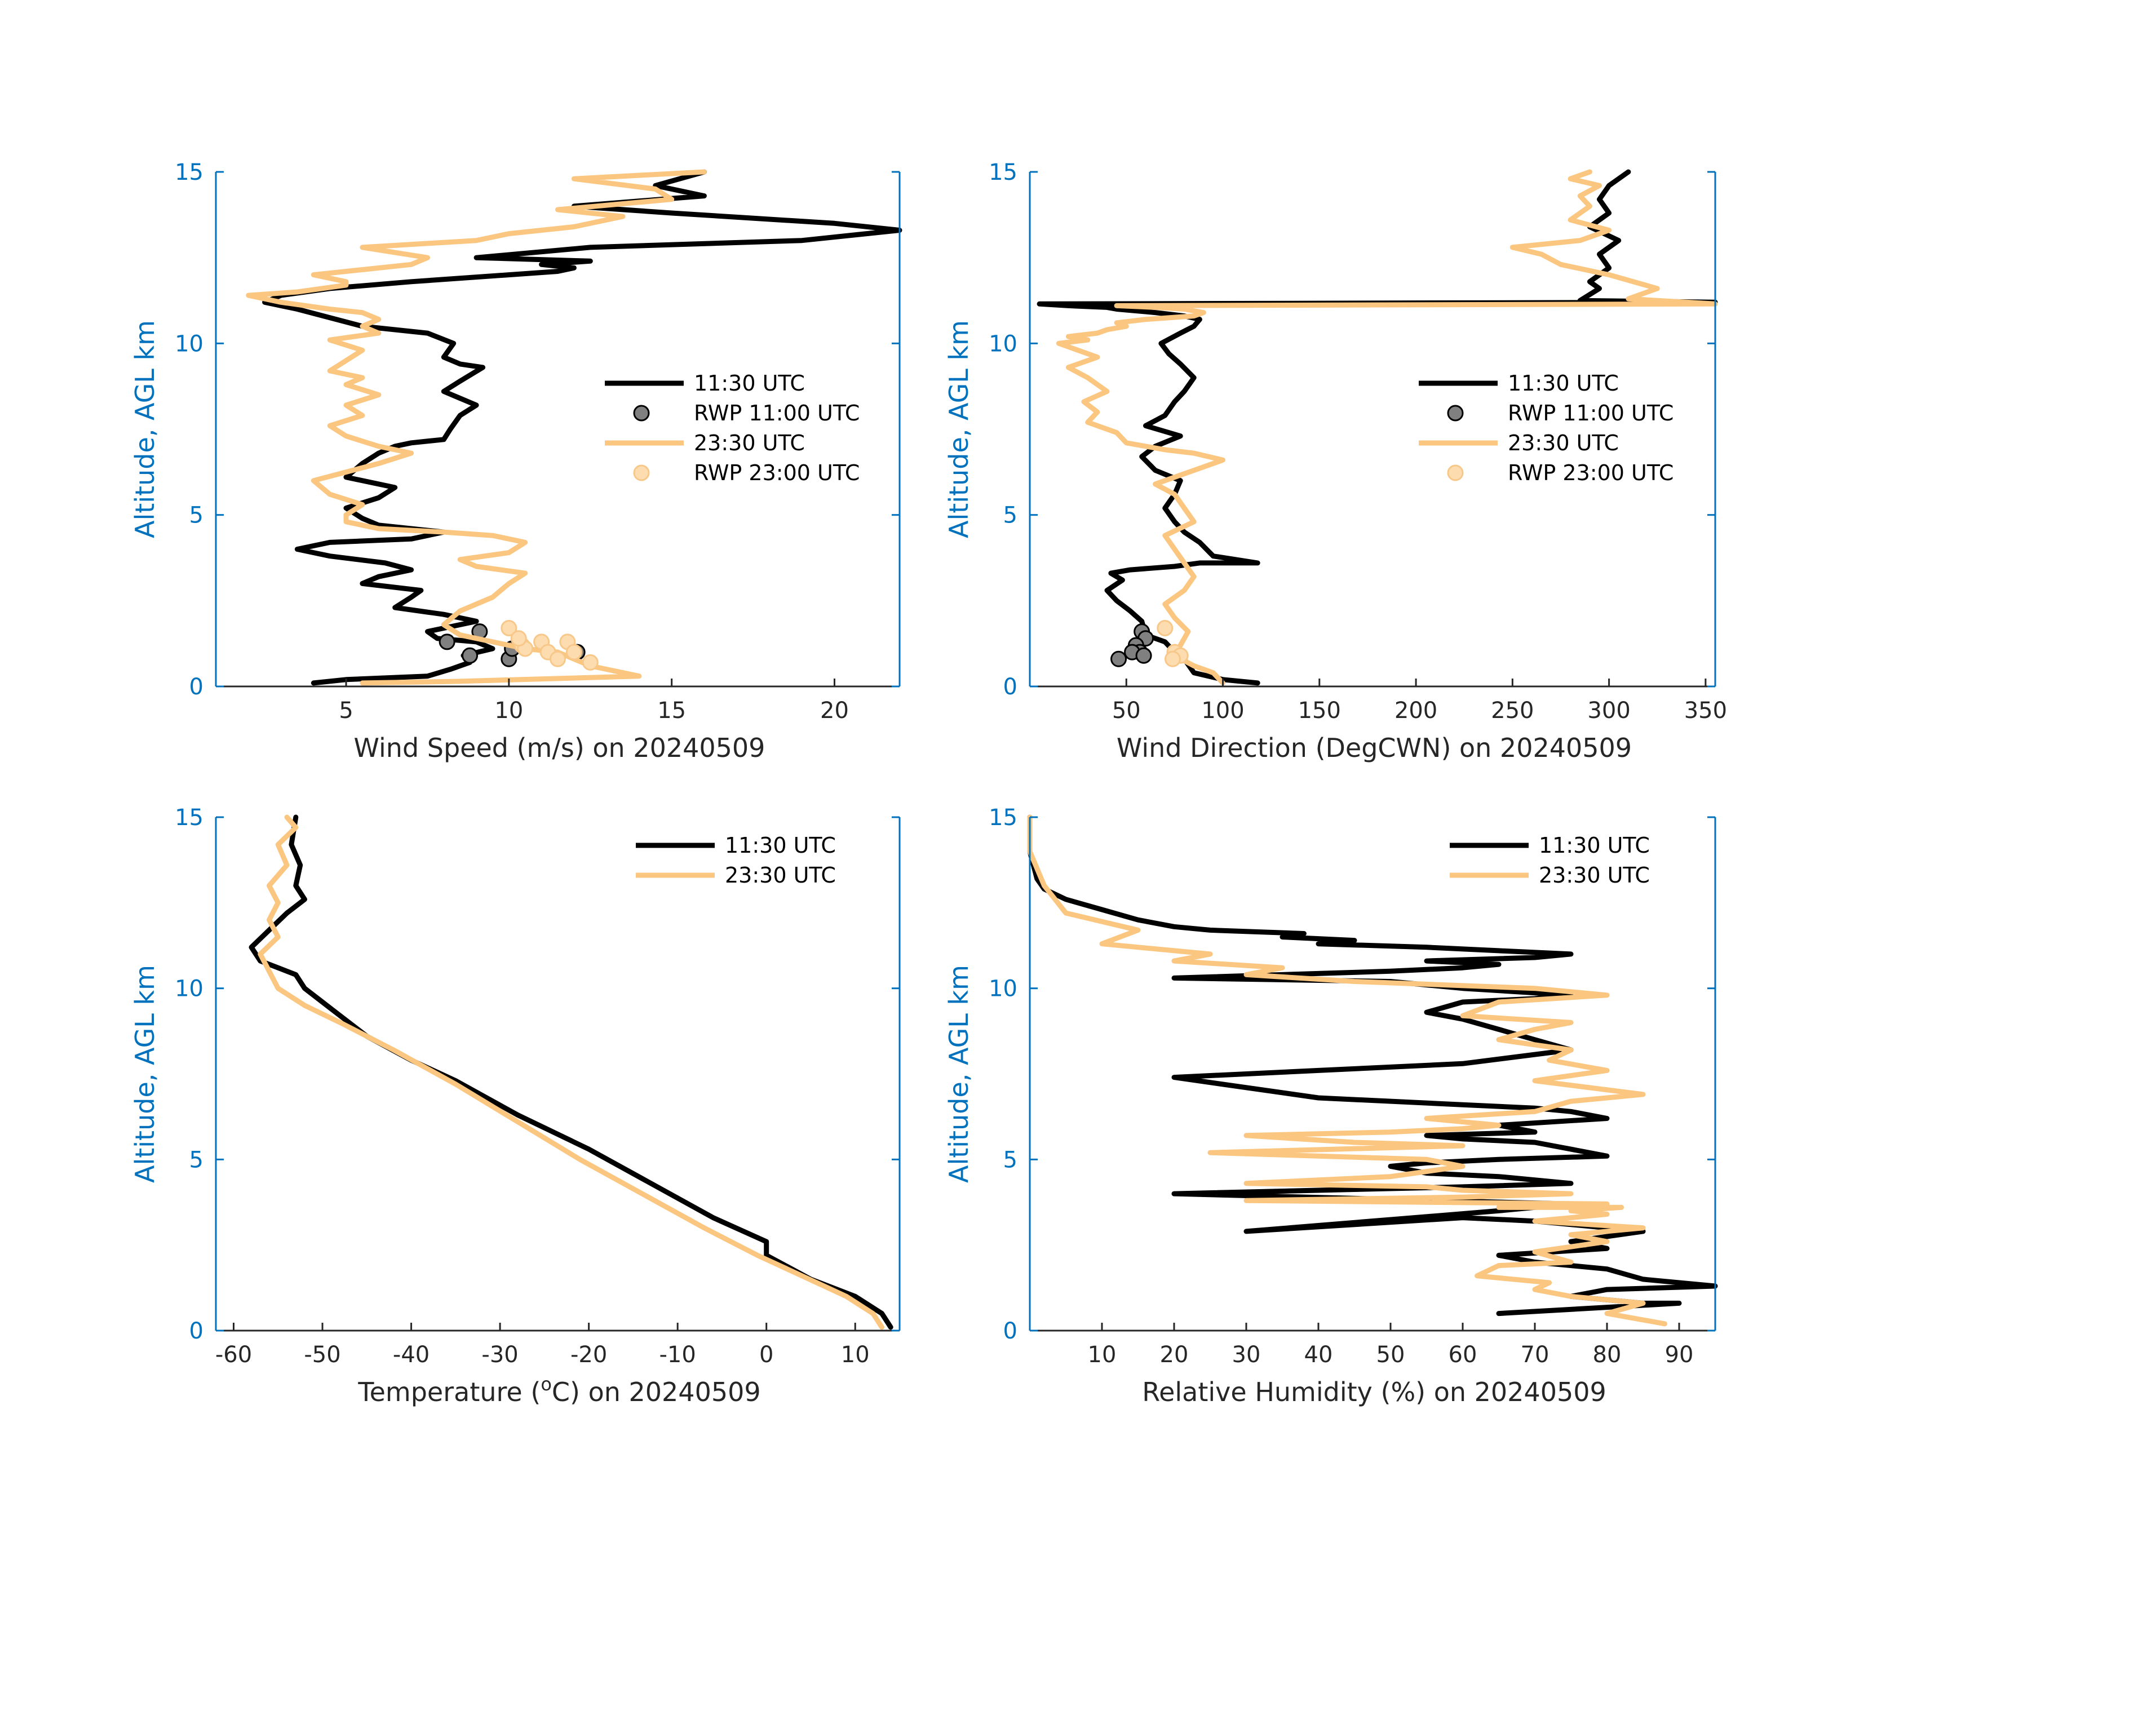 This screenshot has width=2156, height=1733. Describe the element at coordinates (749, 383) in the screenshot. I see `wind-speed-legend-label: 11:30 UTC` at that location.